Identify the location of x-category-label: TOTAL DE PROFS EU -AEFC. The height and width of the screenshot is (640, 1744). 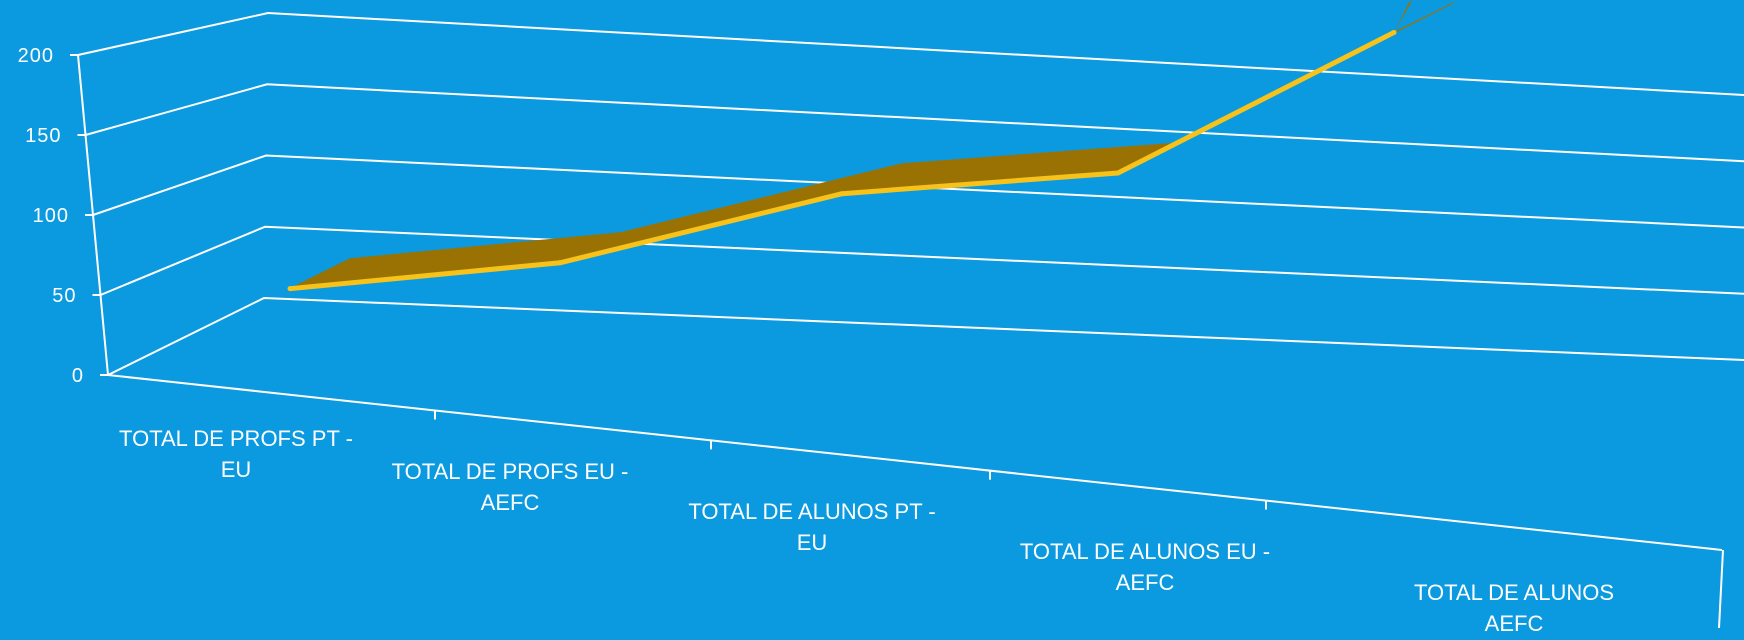
(510, 487).